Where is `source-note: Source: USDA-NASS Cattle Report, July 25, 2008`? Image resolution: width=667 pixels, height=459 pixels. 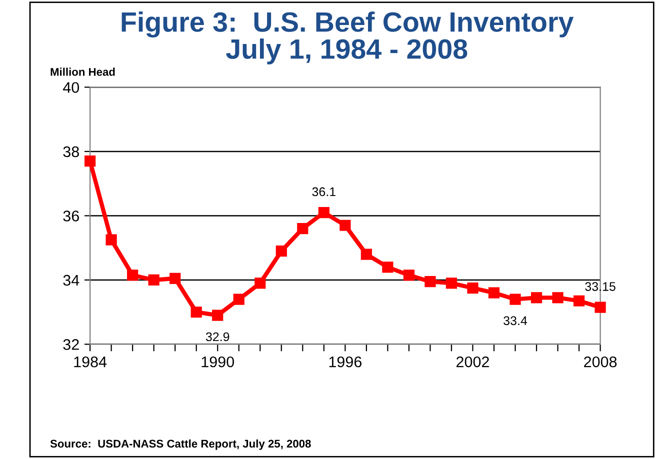
source-note: Source: USDA-NASS Cattle Report, July 25, 2008 is located at coordinates (180, 444).